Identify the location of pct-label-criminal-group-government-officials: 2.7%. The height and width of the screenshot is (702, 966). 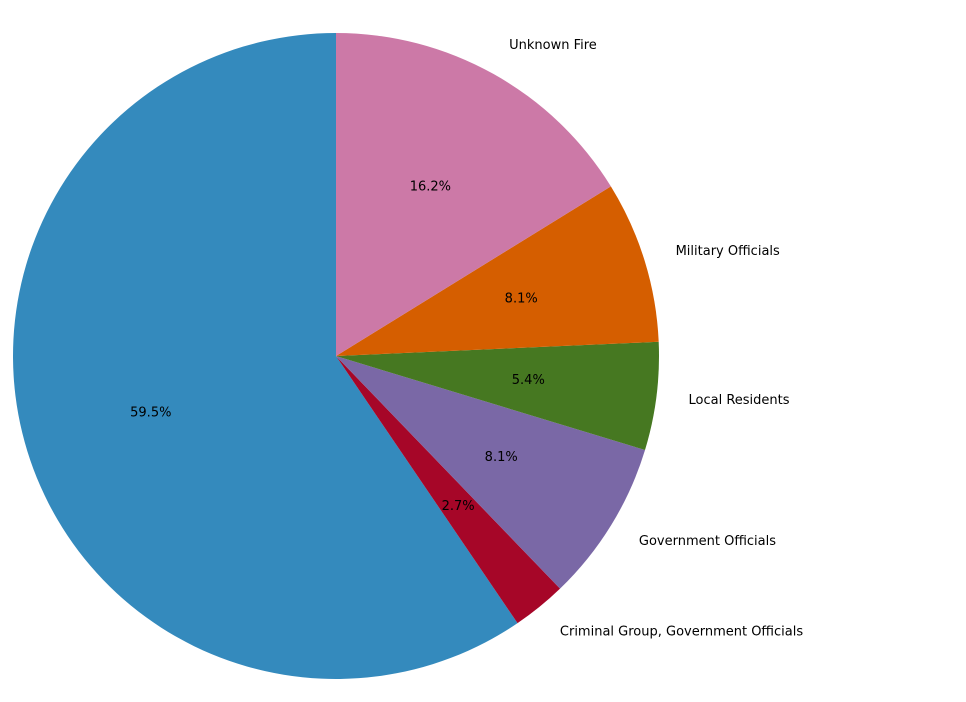
(458, 506).